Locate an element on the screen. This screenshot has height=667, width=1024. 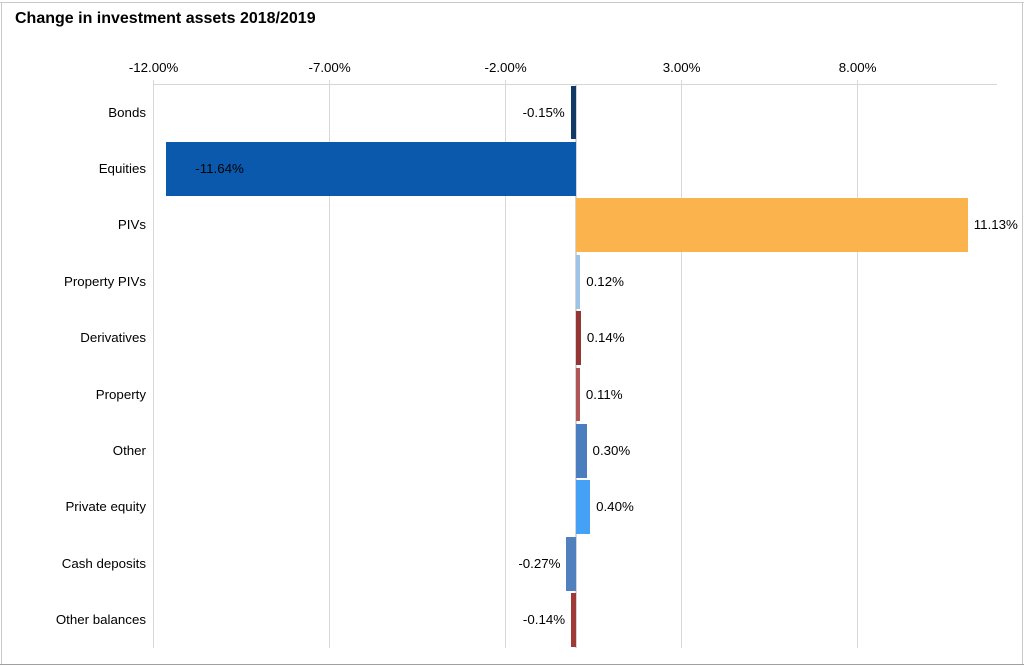
data-label: -11.64% is located at coordinates (219, 168).